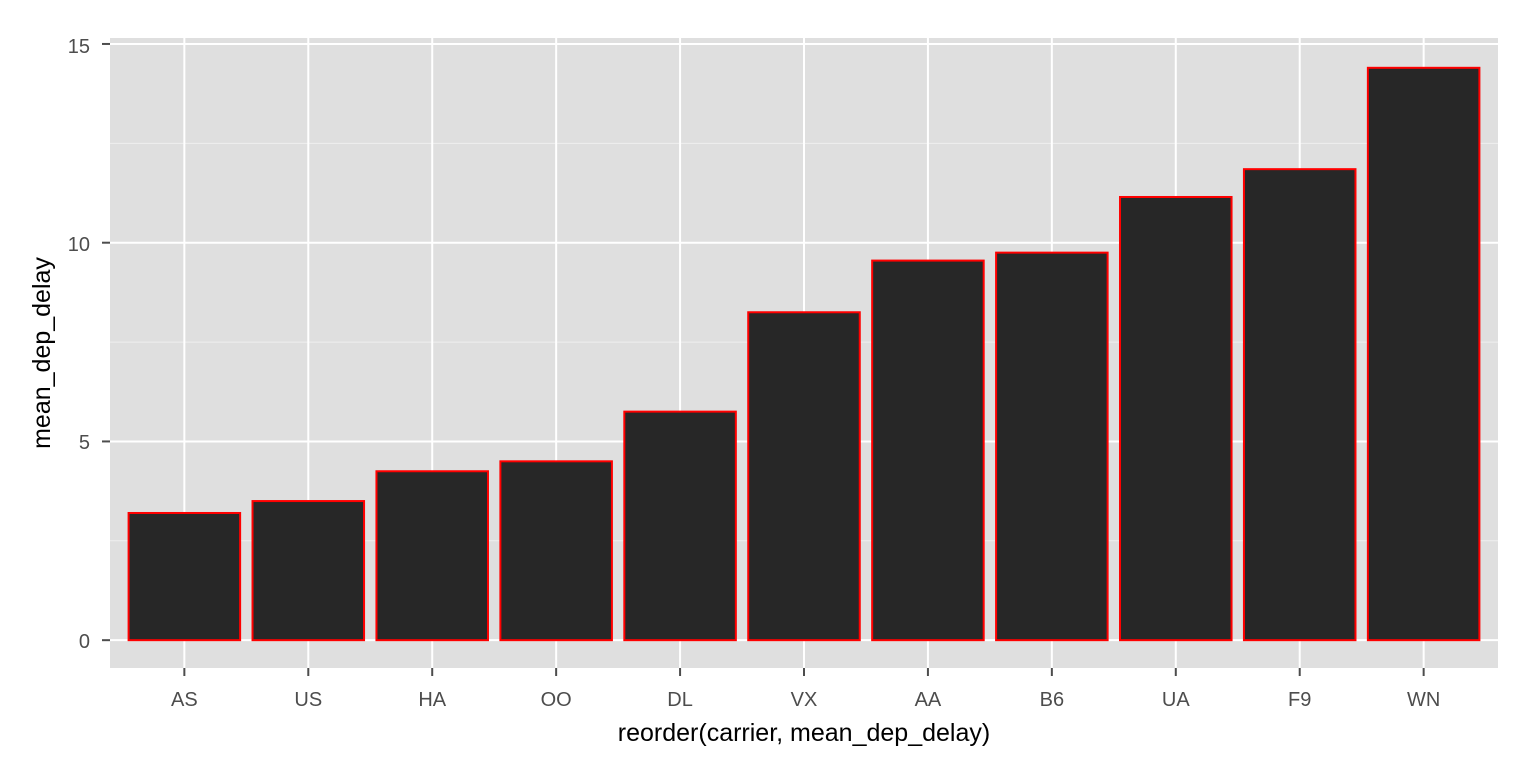  I want to click on bar-us, so click(308, 571).